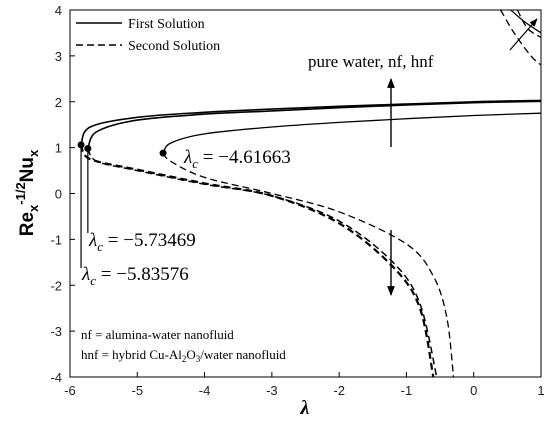 The image size is (550, 422). Describe the element at coordinates (56, 331) in the screenshot. I see `y-tick-label: -3` at that location.